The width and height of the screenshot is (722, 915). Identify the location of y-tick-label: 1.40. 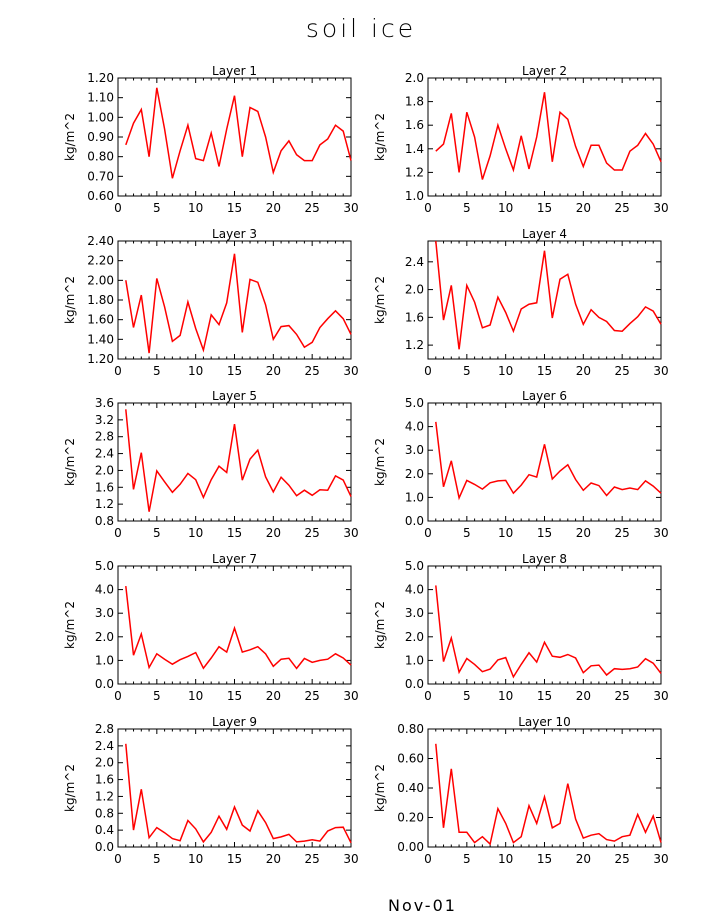
(100, 339).